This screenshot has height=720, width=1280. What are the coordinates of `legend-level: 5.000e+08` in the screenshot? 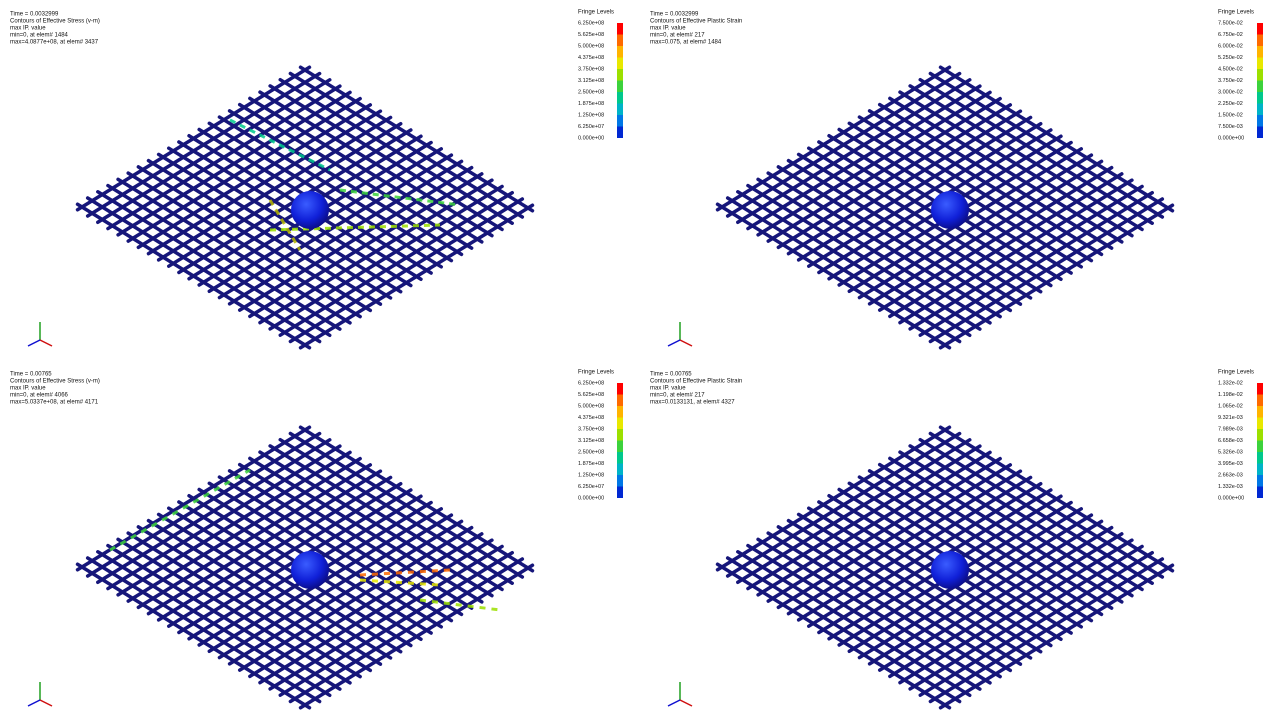 It's located at (591, 46).